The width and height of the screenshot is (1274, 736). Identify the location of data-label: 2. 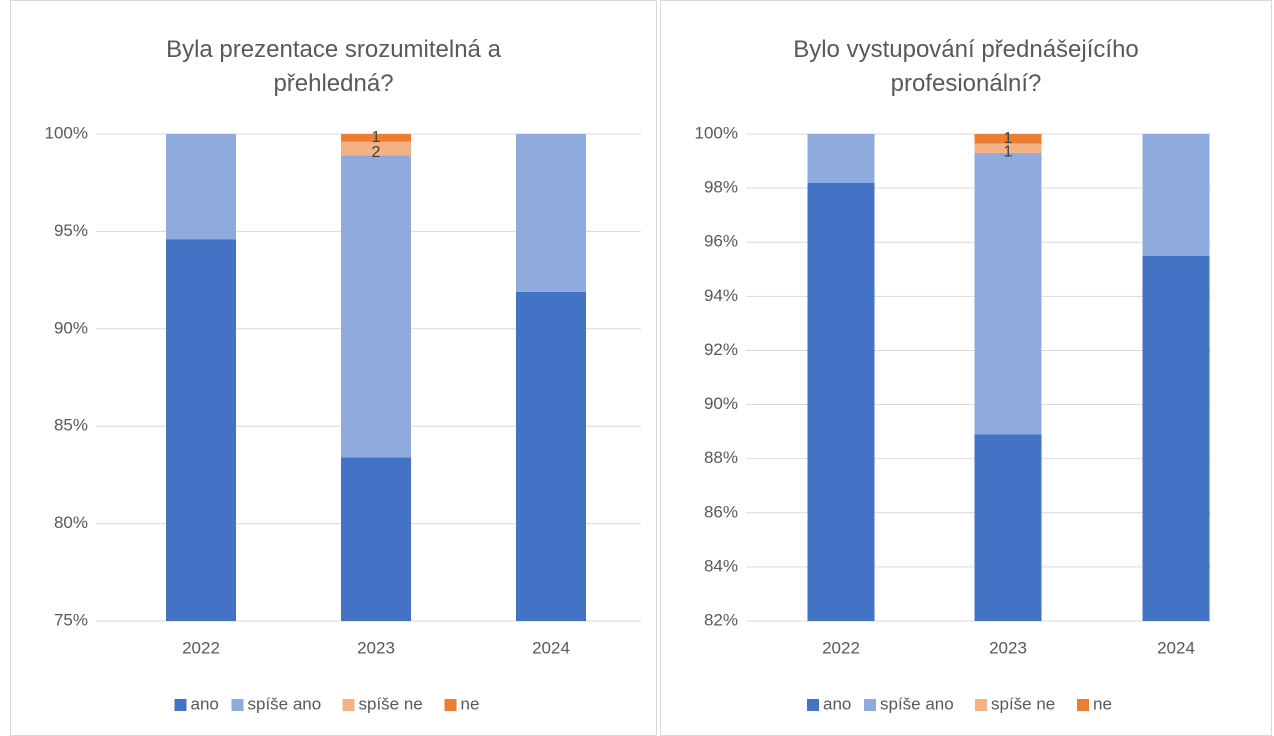
(376, 152).